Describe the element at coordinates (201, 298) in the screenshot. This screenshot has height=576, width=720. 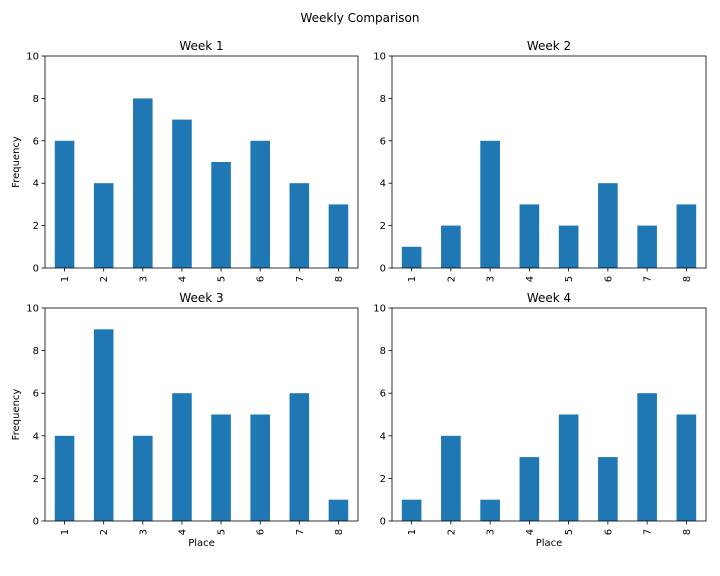
I see `subplot-title: Week 3` at that location.